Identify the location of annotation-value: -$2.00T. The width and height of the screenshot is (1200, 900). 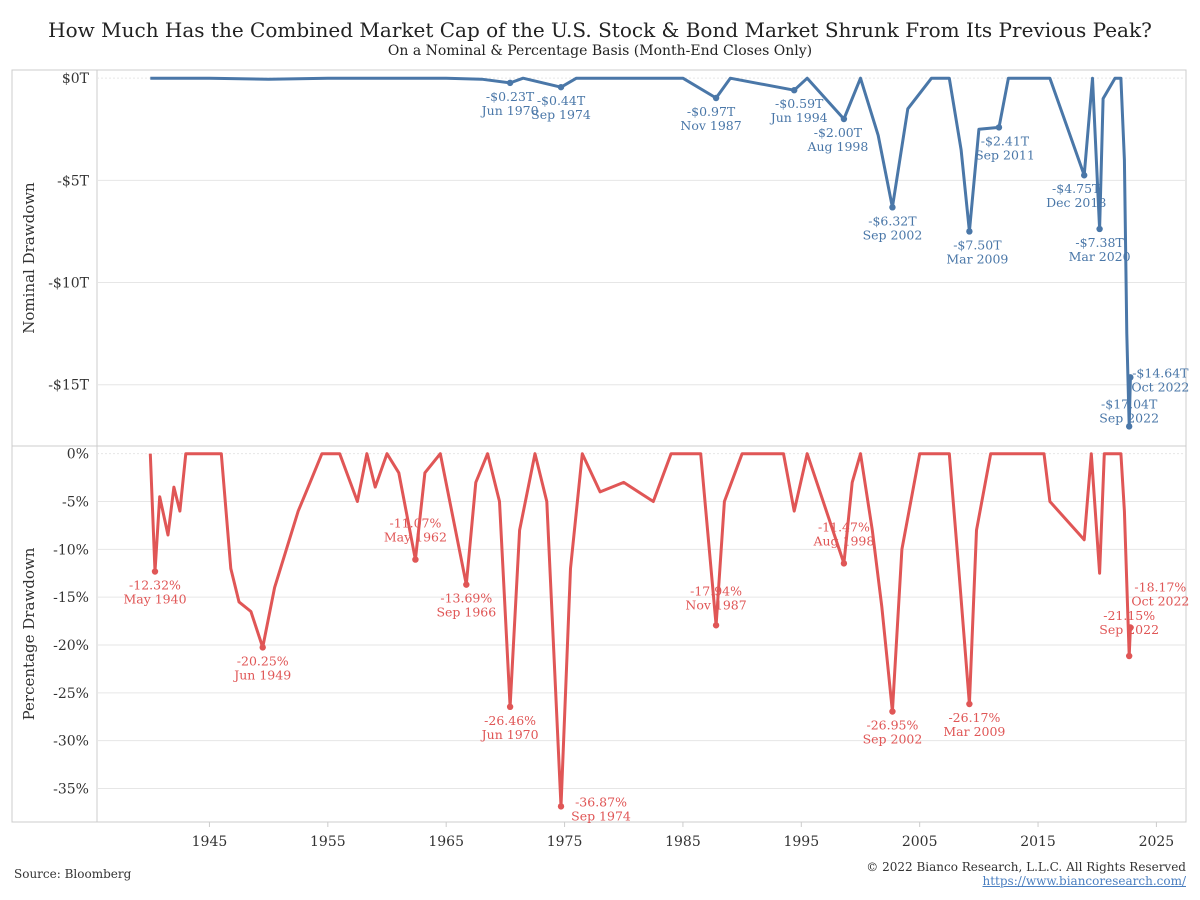
(838, 132).